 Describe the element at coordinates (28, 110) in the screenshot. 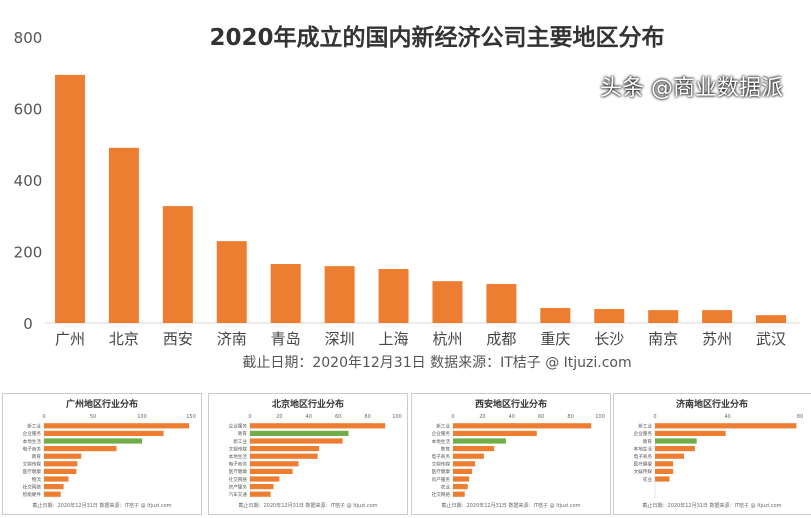

I see `y-tick-label: 600` at that location.